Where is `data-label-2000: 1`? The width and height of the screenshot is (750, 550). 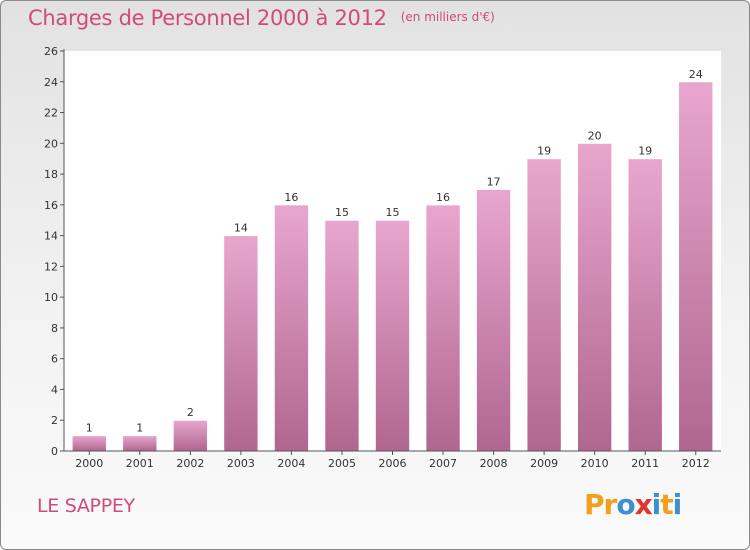 data-label-2000: 1 is located at coordinates (89, 428).